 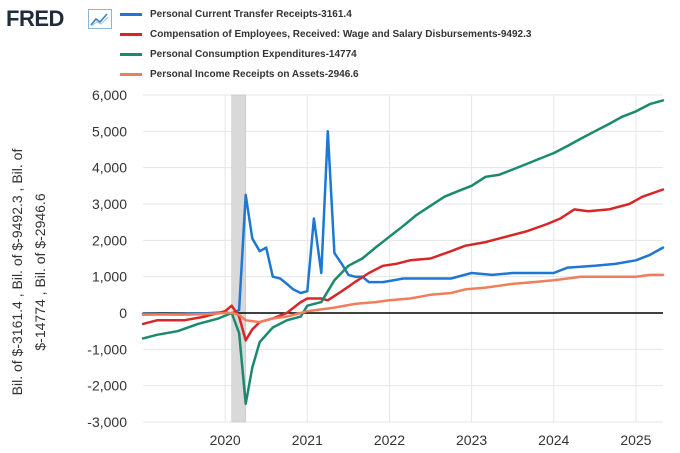 I want to click on x-tick-labels: 2020 2021 2022 2023 2024 2025, so click(x=431, y=440).